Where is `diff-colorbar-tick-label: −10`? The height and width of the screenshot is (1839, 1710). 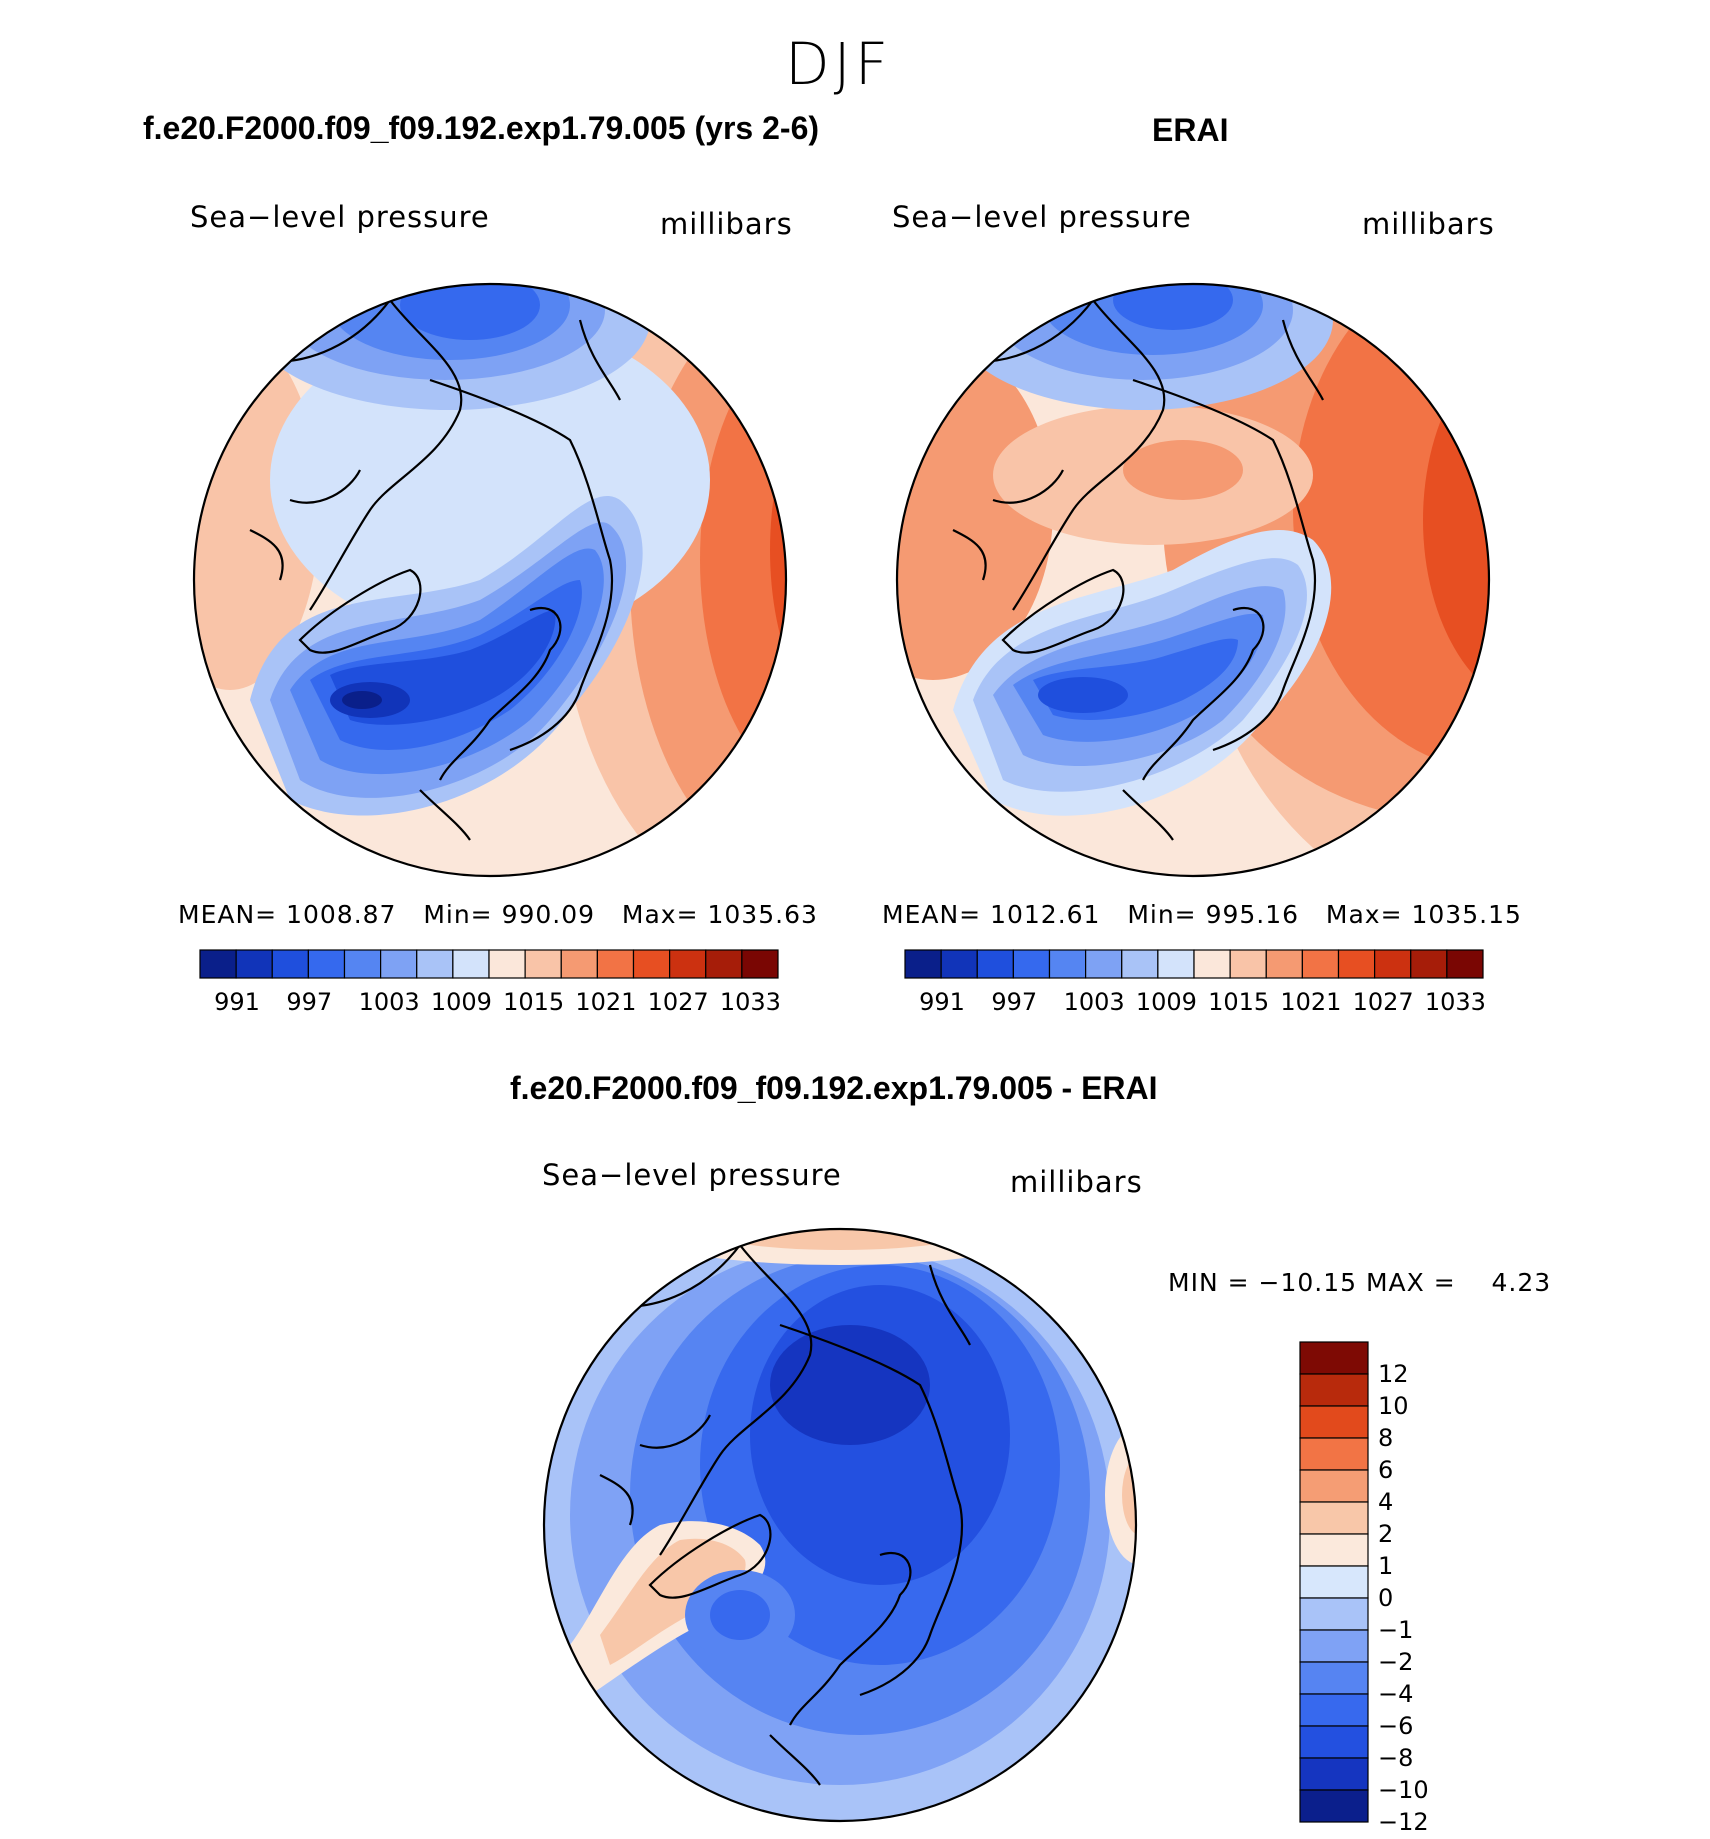
diff-colorbar-tick-label: −10 is located at coordinates (1403, 1790).